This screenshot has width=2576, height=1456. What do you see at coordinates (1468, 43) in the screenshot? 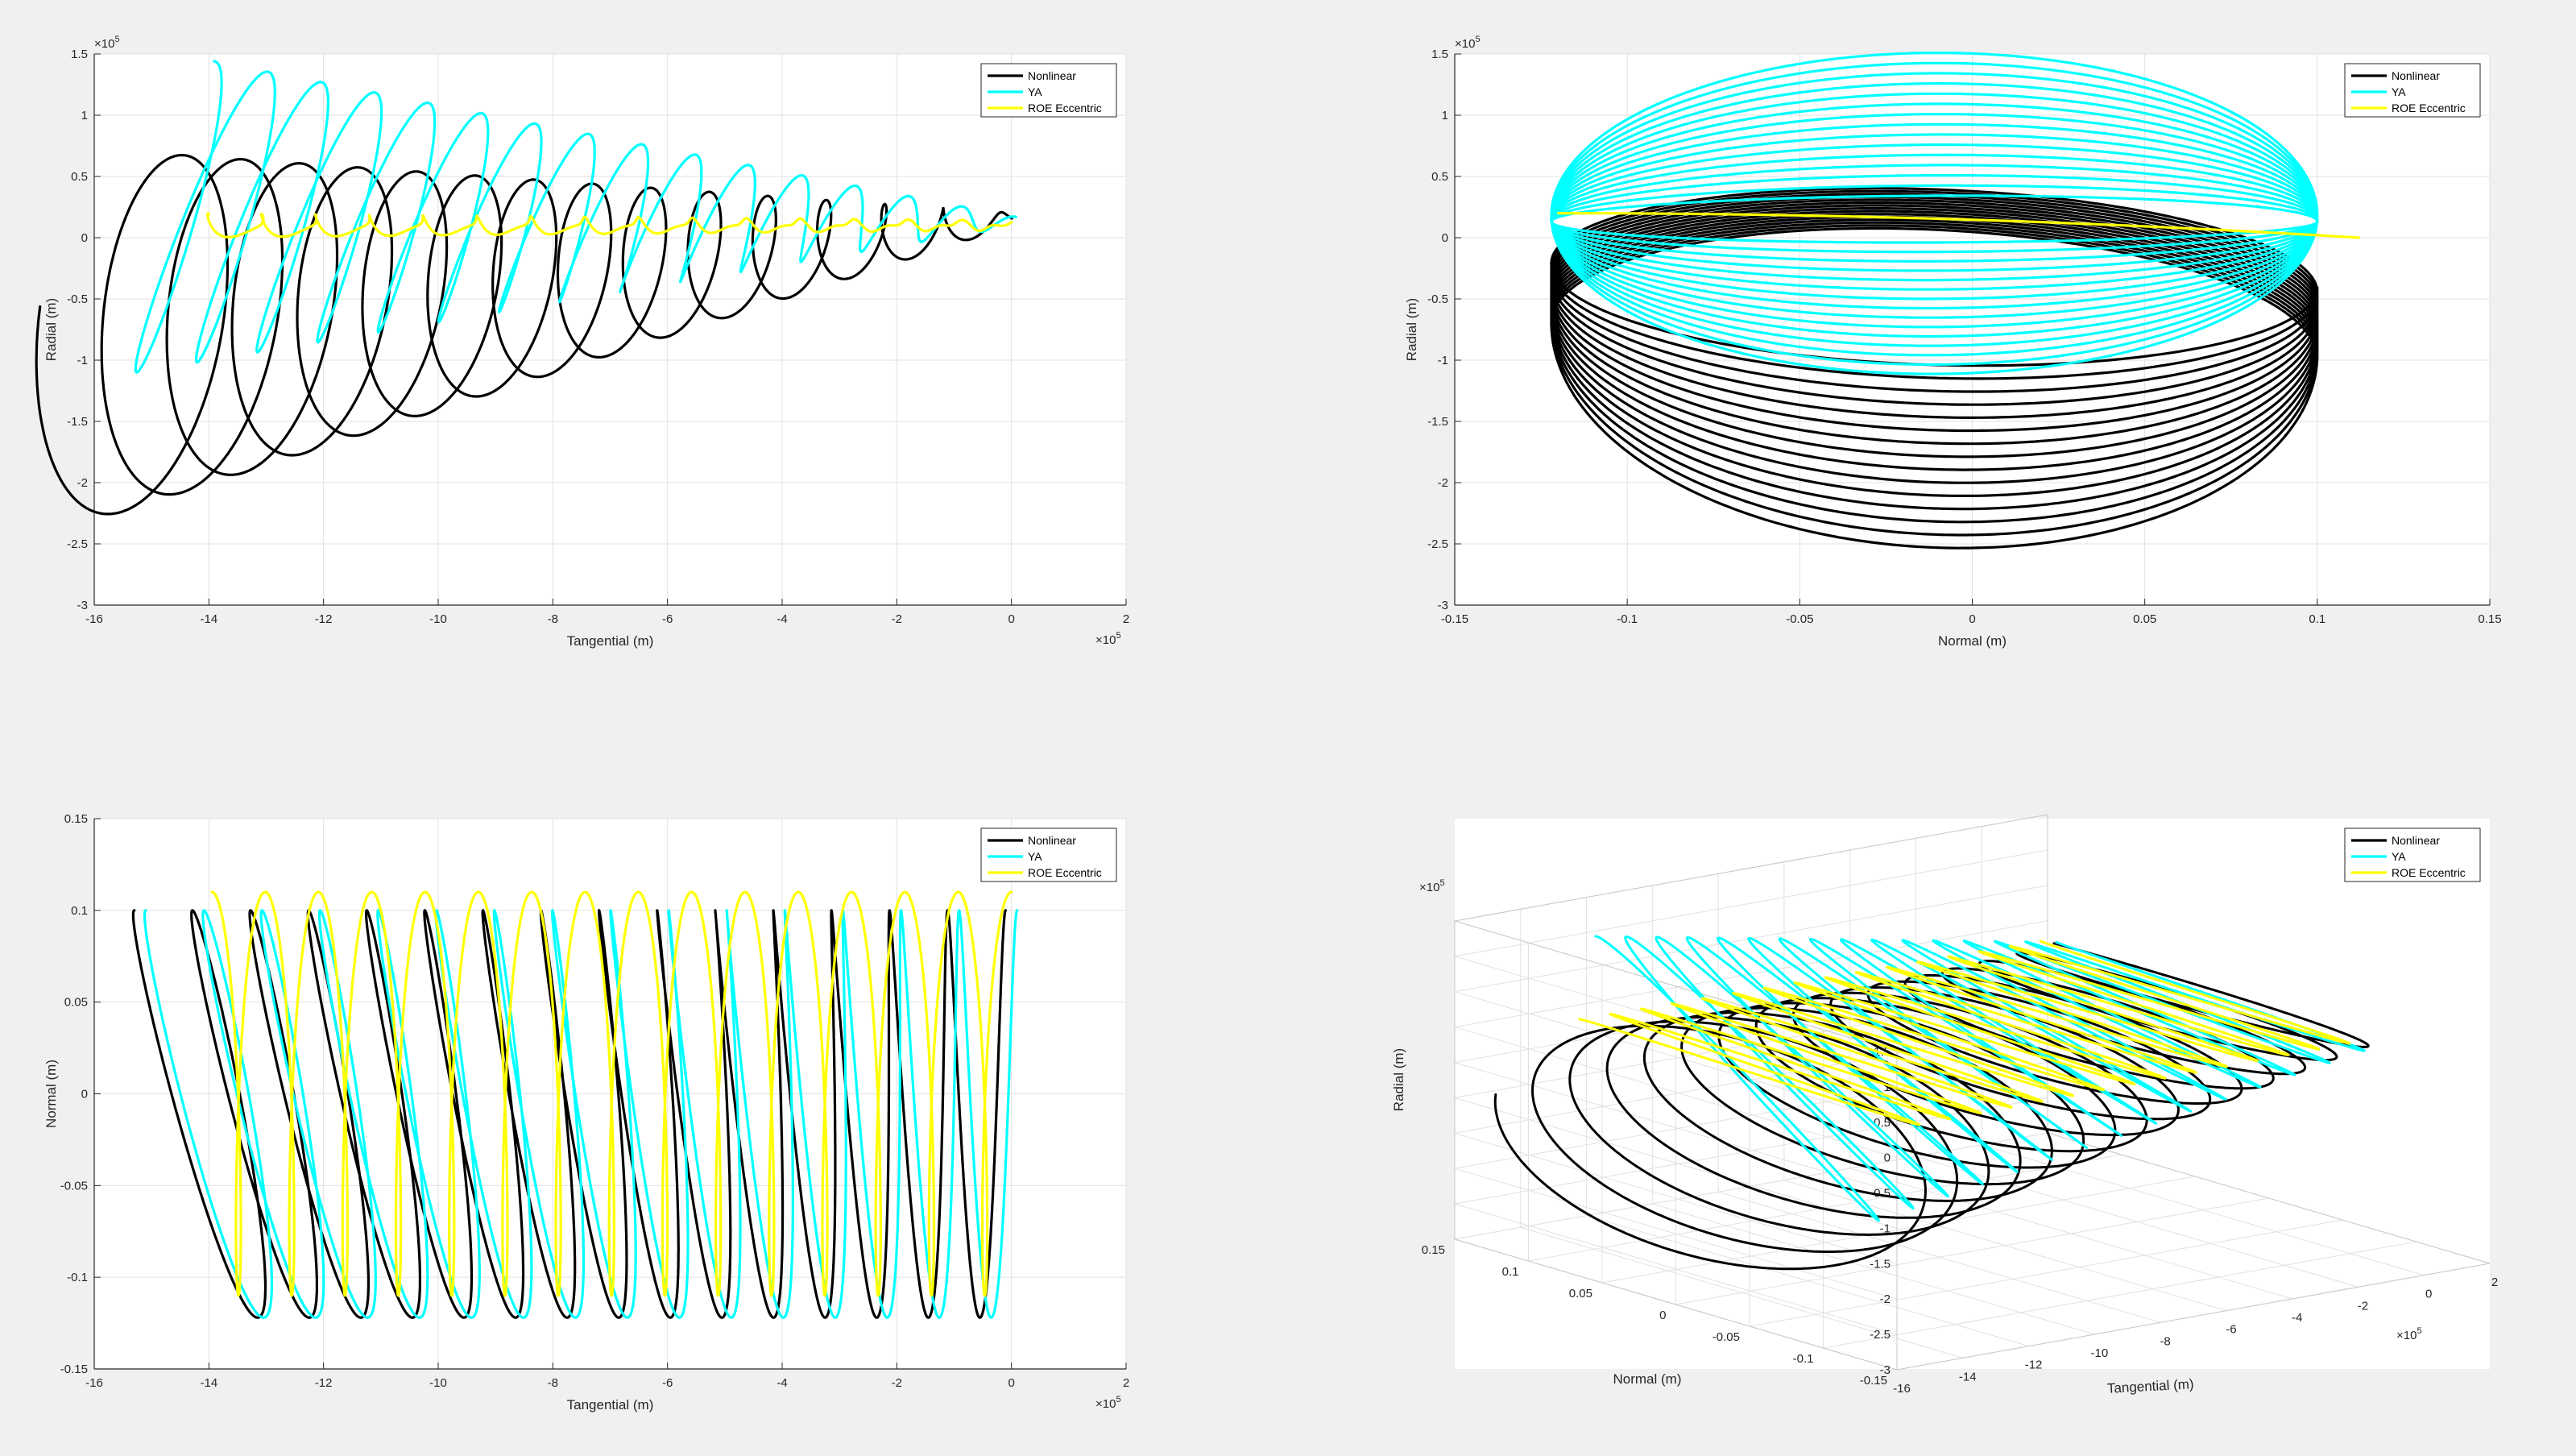
I see `y-exponent-label: ×10⁵` at bounding box center [1468, 43].